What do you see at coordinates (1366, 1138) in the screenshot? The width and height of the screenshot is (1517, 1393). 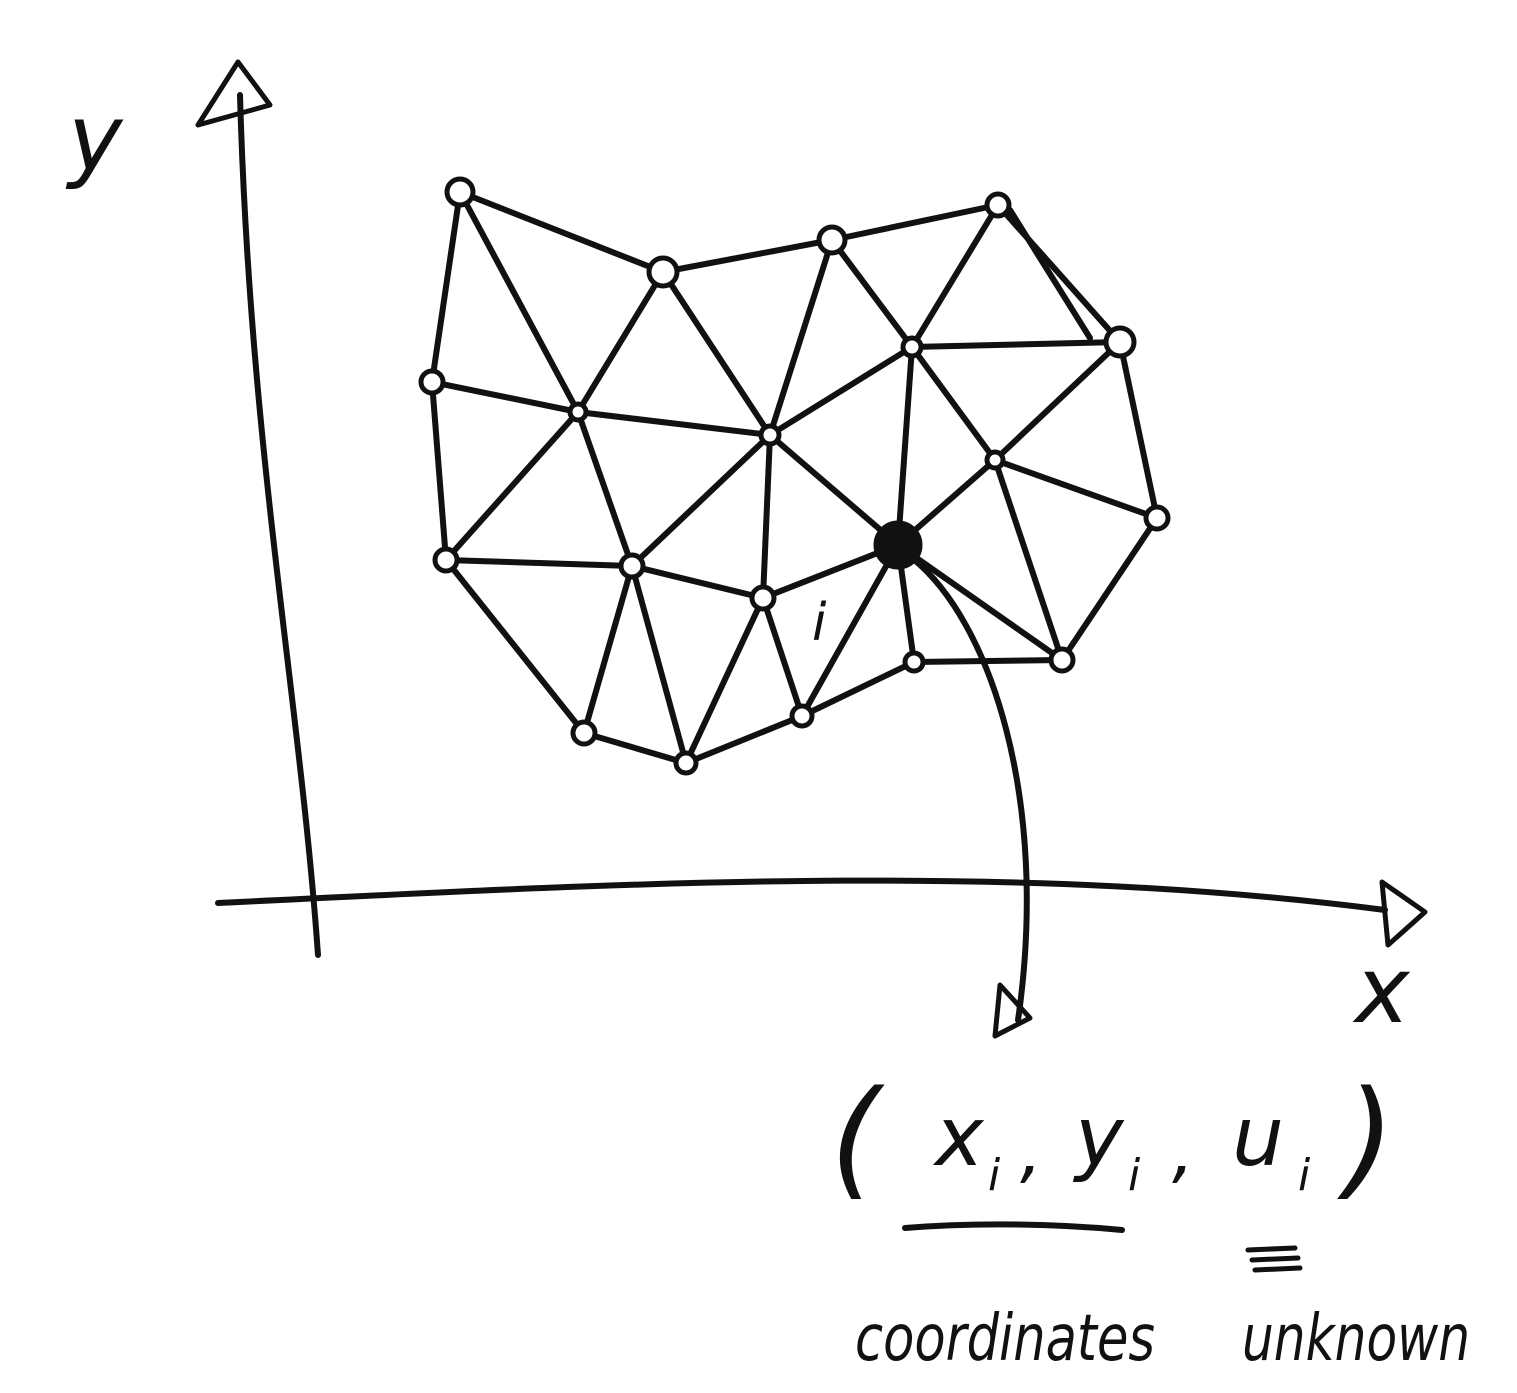 I see `tuple-close-paren: )` at bounding box center [1366, 1138].